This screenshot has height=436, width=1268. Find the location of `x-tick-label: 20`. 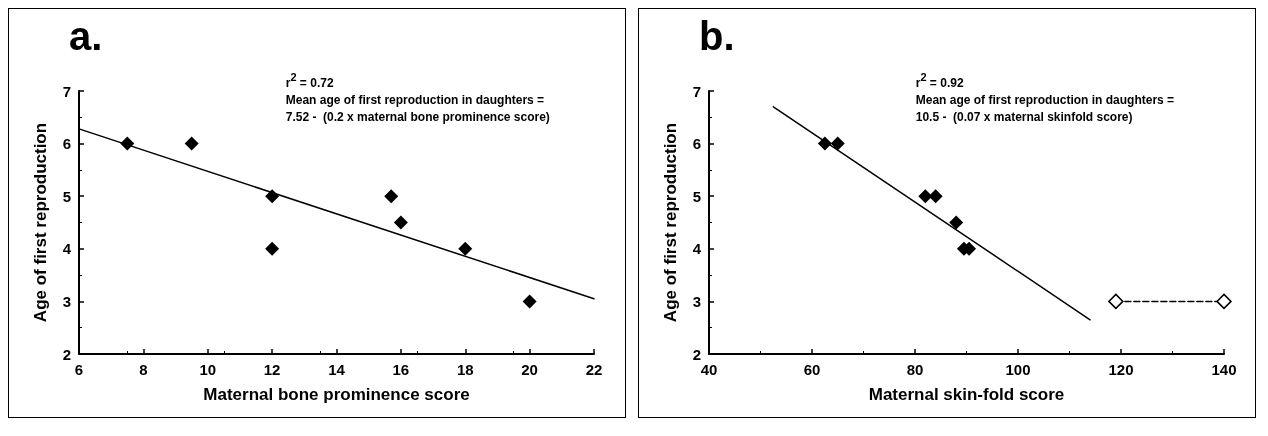

x-tick-label: 20 is located at coordinates (529, 369).